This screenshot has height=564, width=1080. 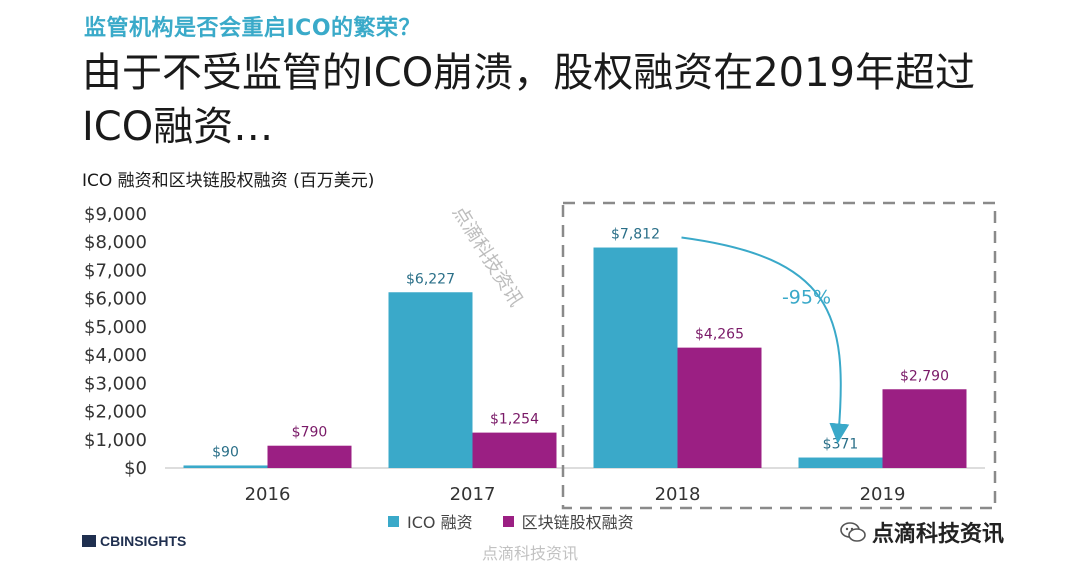 What do you see at coordinates (143, 541) in the screenshot?
I see `cbinsights-logo-text: CBINSIGHTS` at bounding box center [143, 541].